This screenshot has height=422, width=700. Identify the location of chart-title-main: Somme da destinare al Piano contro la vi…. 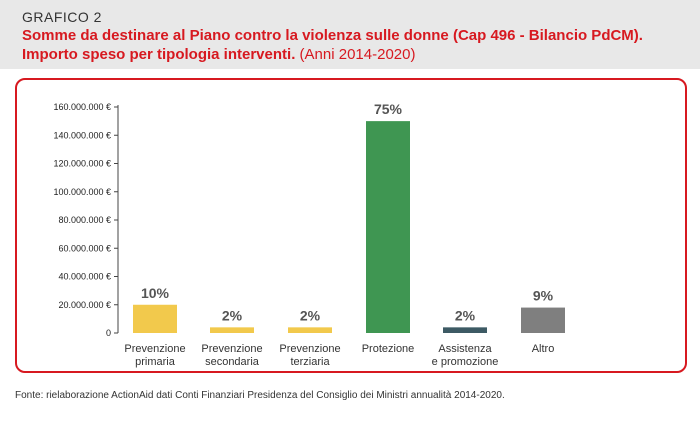
(332, 45).